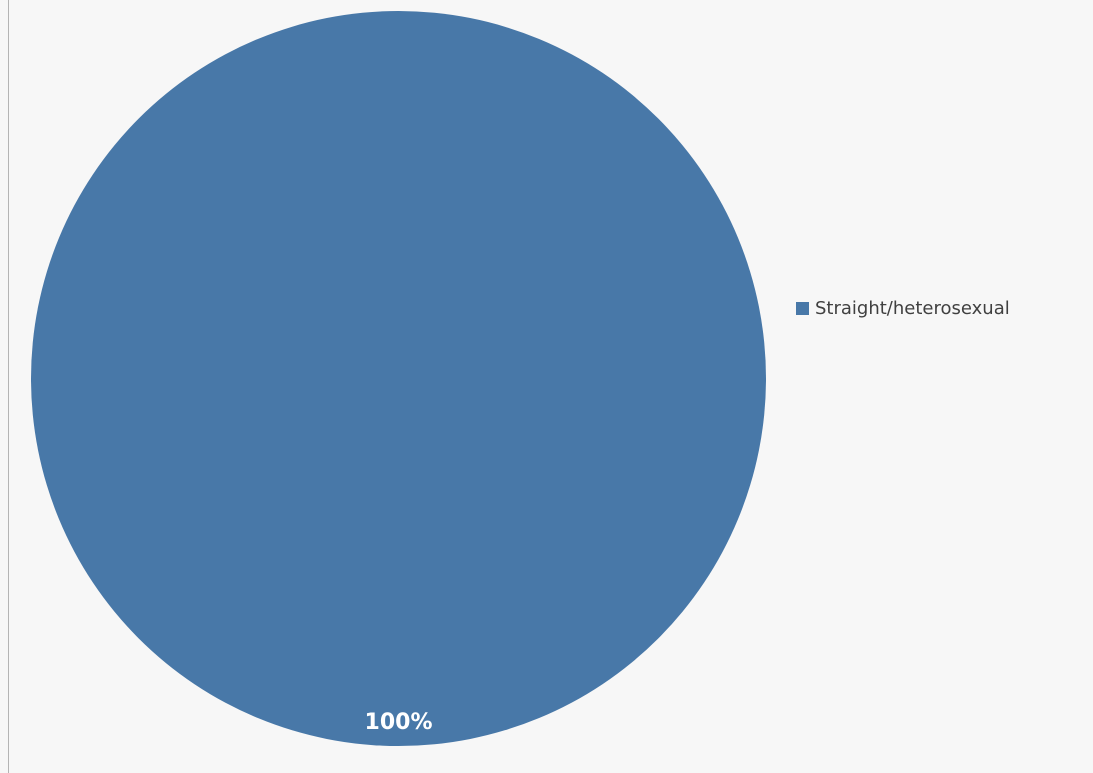 This screenshot has width=1093, height=773. Describe the element at coordinates (8, 386) in the screenshot. I see `chart-left-border` at that location.